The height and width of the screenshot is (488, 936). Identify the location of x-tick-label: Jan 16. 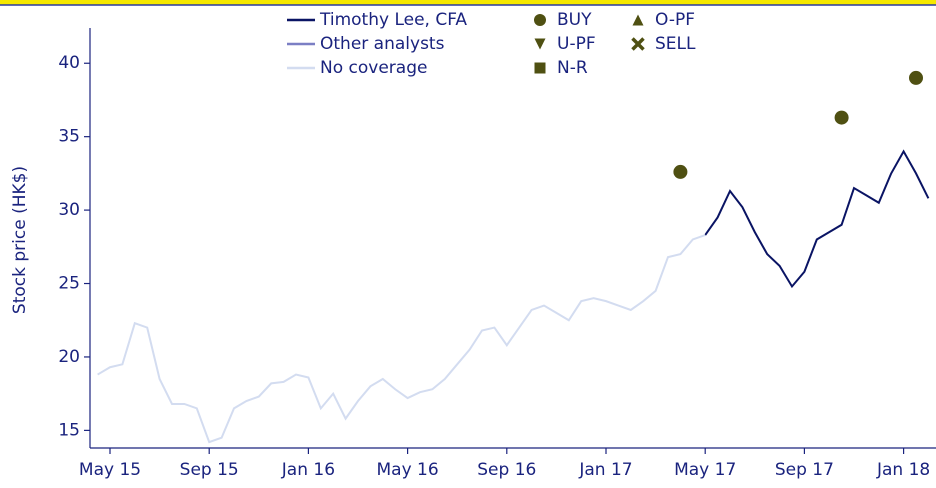
(308, 470).